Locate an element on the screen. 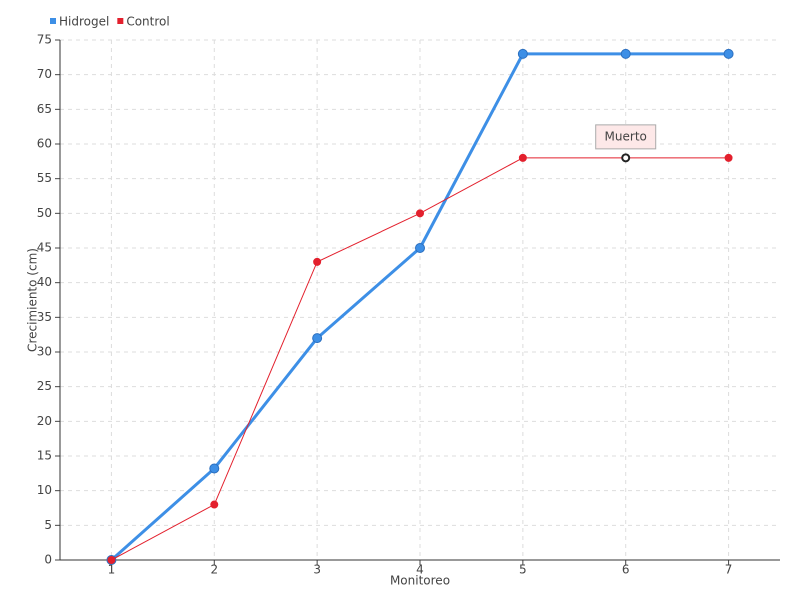  y-tick-label: 20 is located at coordinates (44, 421).